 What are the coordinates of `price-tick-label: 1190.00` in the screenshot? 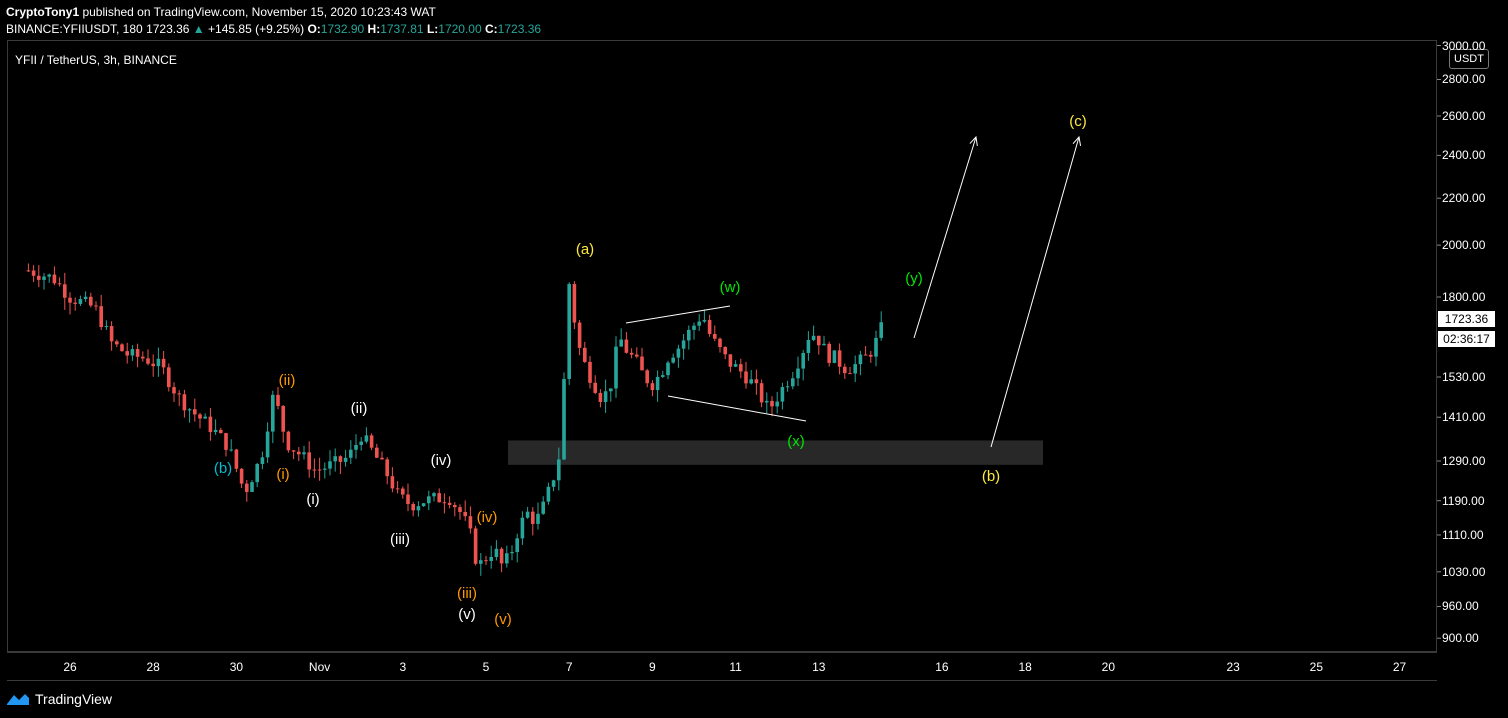 It's located at (1463, 500).